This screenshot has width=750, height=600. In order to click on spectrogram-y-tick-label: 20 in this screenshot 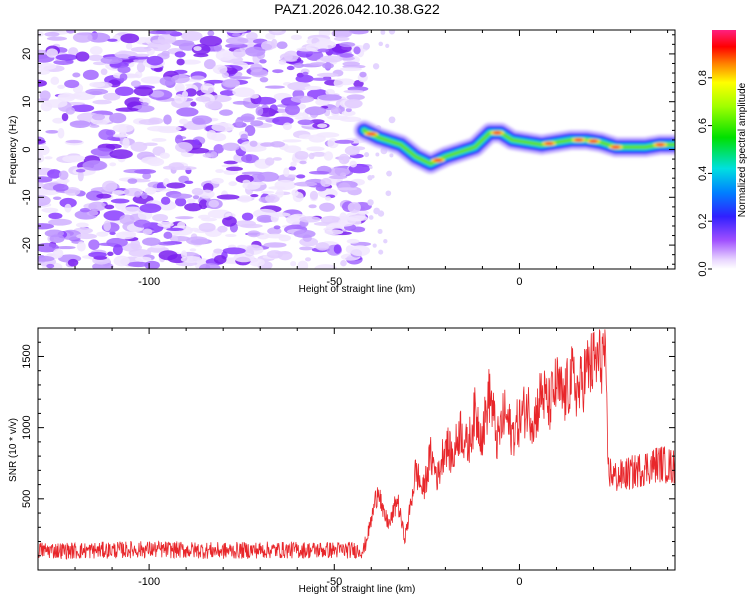, I will do `click(27, 54)`.